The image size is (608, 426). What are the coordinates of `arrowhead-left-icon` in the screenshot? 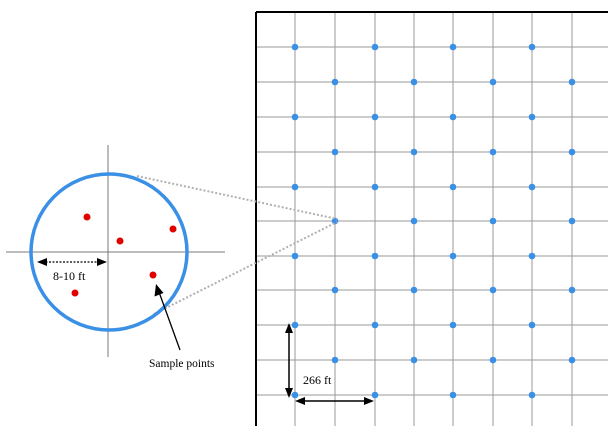 It's located at (42, 262).